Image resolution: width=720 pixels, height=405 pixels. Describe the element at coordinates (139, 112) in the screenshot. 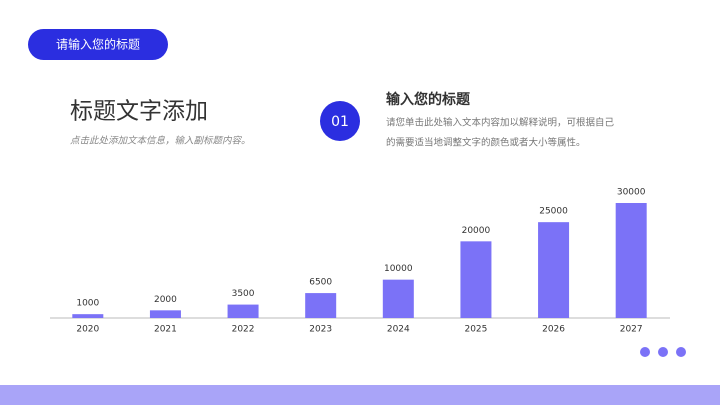

I see `title: 标题文字添加` at that location.